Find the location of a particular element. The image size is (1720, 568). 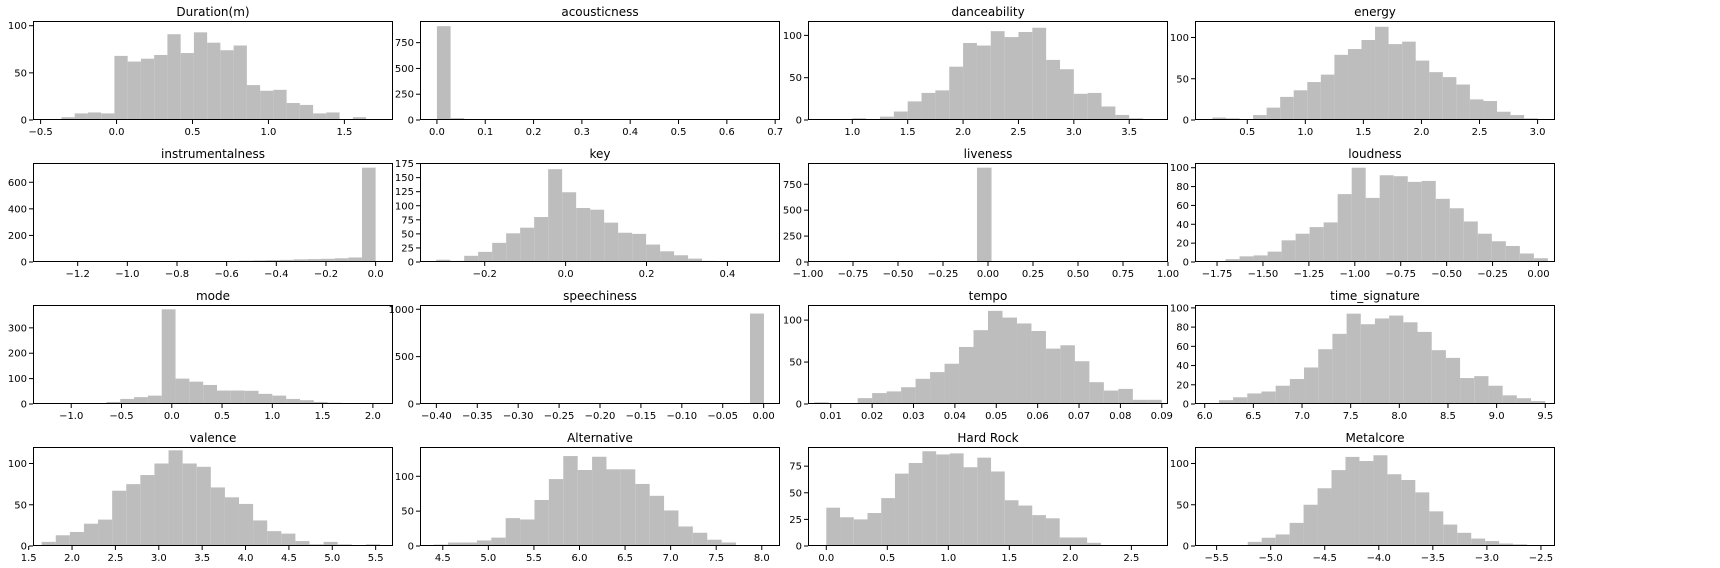

y-tick-label: 100 is located at coordinates (792, 321).